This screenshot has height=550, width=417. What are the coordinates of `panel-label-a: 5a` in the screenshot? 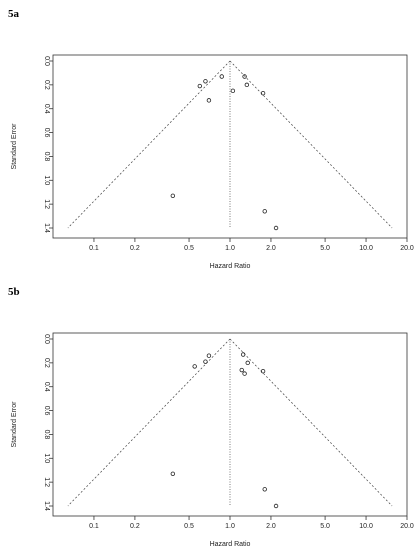 It's located at (13, 14).